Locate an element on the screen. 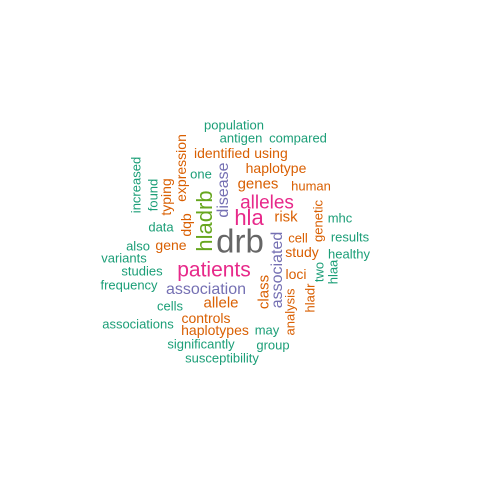 The width and height of the screenshot is (480, 480). word-cell: cell is located at coordinates (298, 238).